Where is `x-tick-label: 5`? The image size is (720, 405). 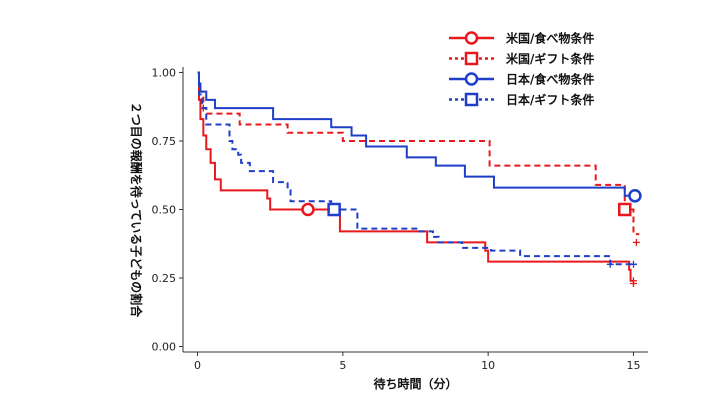
x-tick-label: 5 is located at coordinates (342, 365).